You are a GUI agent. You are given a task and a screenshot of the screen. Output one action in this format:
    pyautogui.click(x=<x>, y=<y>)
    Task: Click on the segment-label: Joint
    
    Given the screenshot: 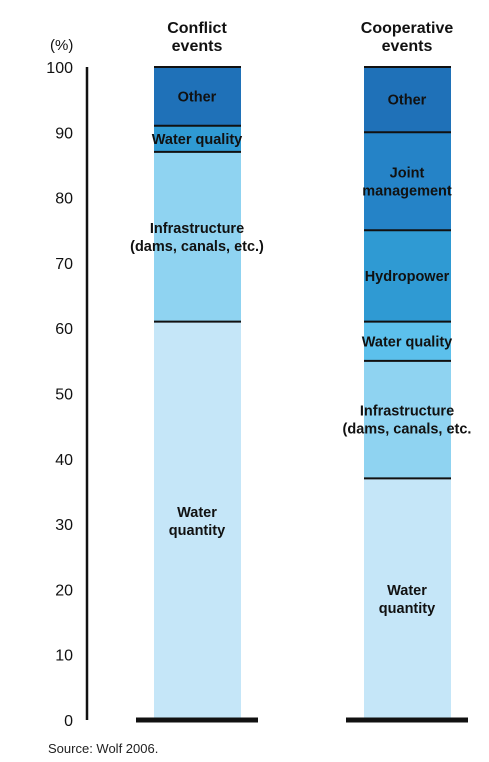 What is the action you would take?
    pyautogui.click(x=407, y=173)
    